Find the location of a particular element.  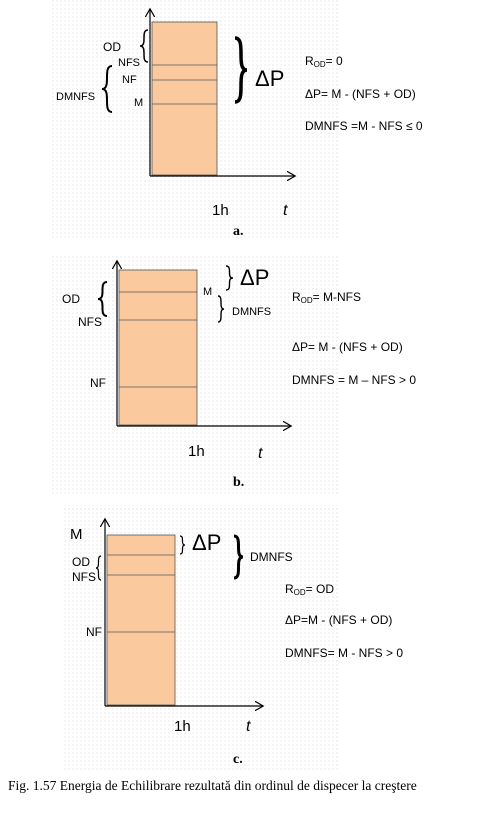

formula-rest: = OD is located at coordinates (320, 589).